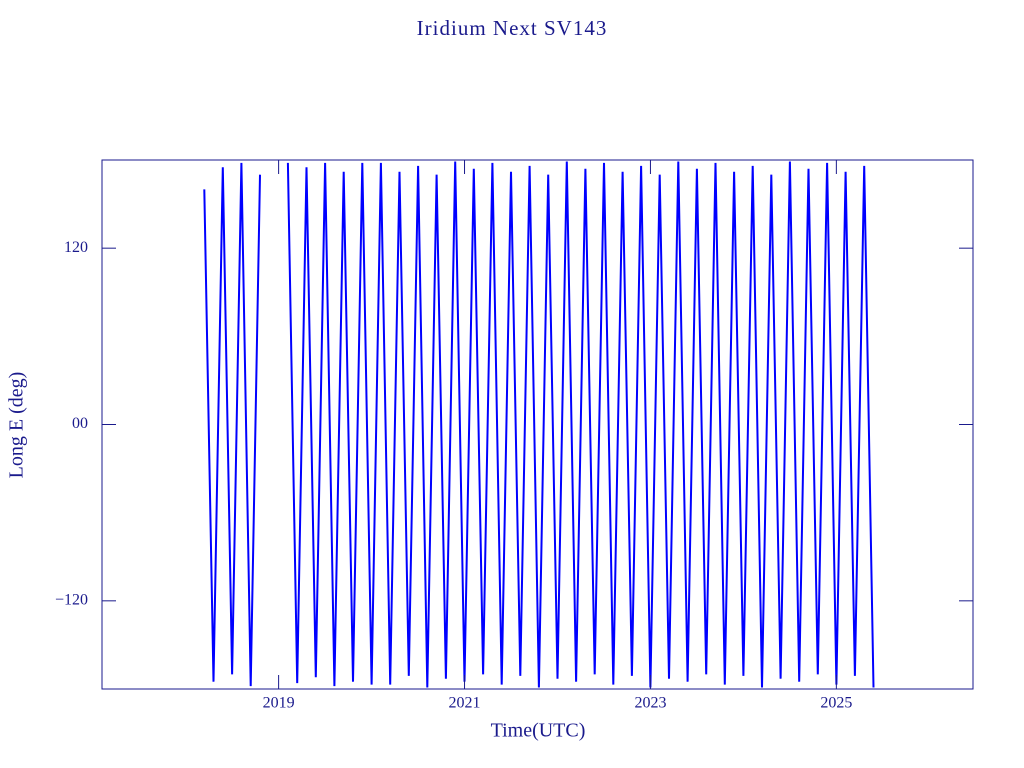 The image size is (1024, 768). What do you see at coordinates (17, 425) in the screenshot?
I see `y-axis-label: Long E (deg)` at bounding box center [17, 425].